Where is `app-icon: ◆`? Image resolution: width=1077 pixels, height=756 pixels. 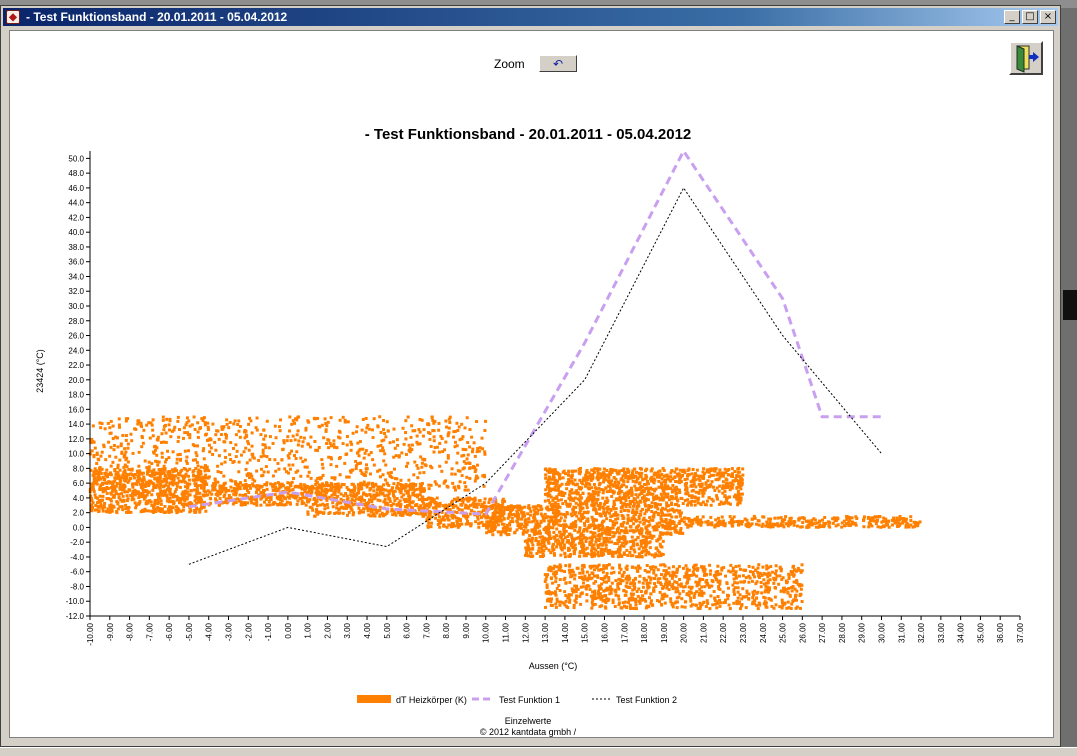 app-icon: ◆ is located at coordinates (13, 17).